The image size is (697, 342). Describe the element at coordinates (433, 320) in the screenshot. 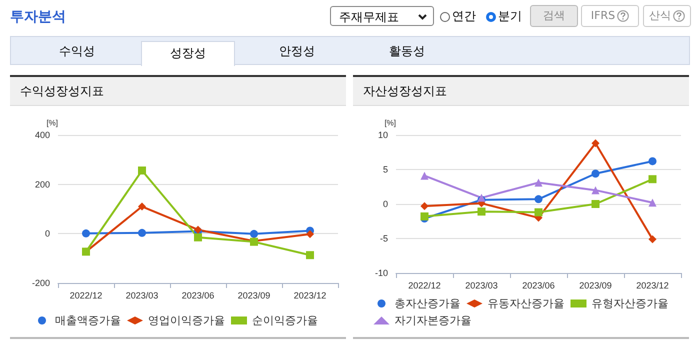

I see `legend-label: 자기자본증가율` at that location.